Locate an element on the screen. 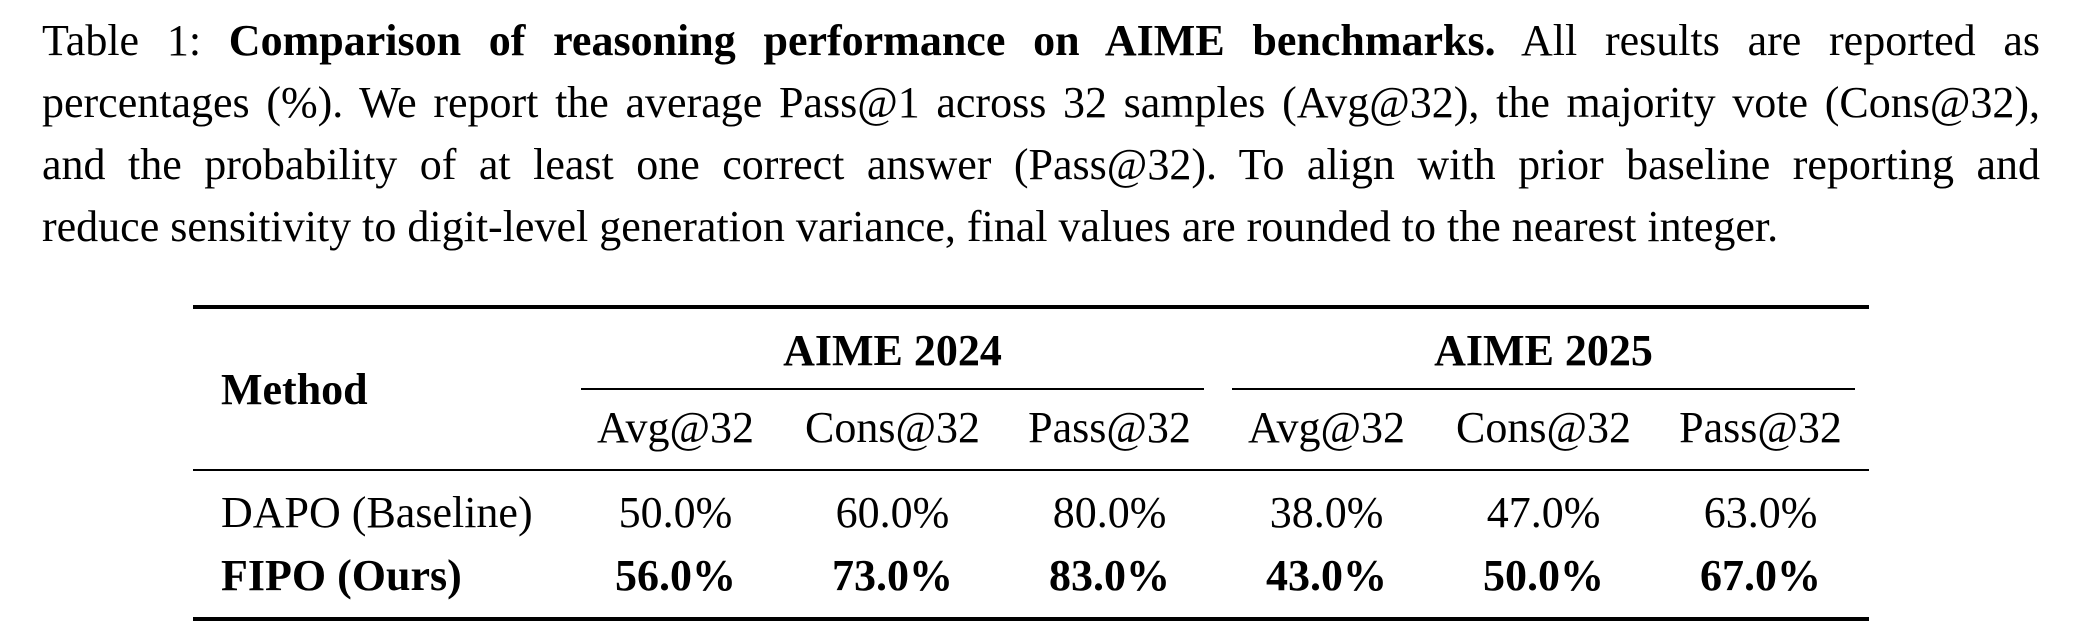 The image size is (2084, 640). value-cell: 80.0% is located at coordinates (1109, 512).